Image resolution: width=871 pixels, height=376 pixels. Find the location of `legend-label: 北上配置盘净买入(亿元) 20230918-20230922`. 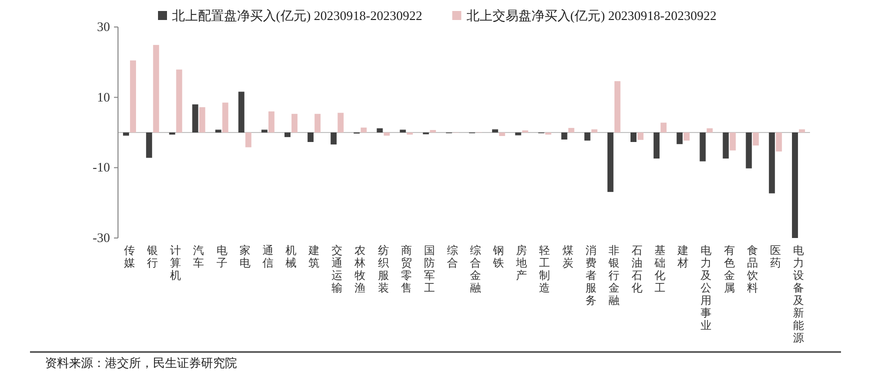

legend-label: 北上配置盘净买入(亿元) 20230918-20230922 is located at coordinates (297, 15).